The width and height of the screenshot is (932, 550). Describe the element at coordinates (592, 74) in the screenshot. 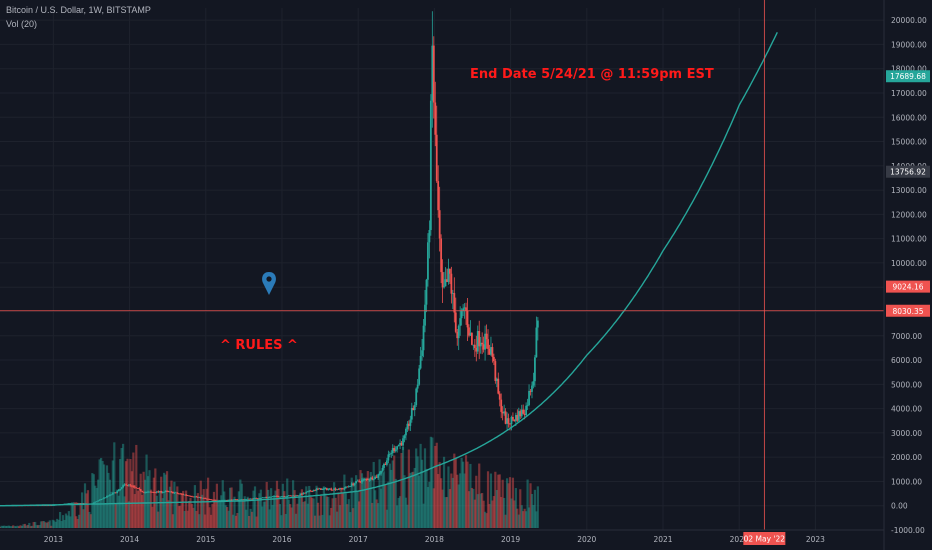

I see `end-date-annotation: End Date 5/24/21 @ 11:59pm EST` at that location.